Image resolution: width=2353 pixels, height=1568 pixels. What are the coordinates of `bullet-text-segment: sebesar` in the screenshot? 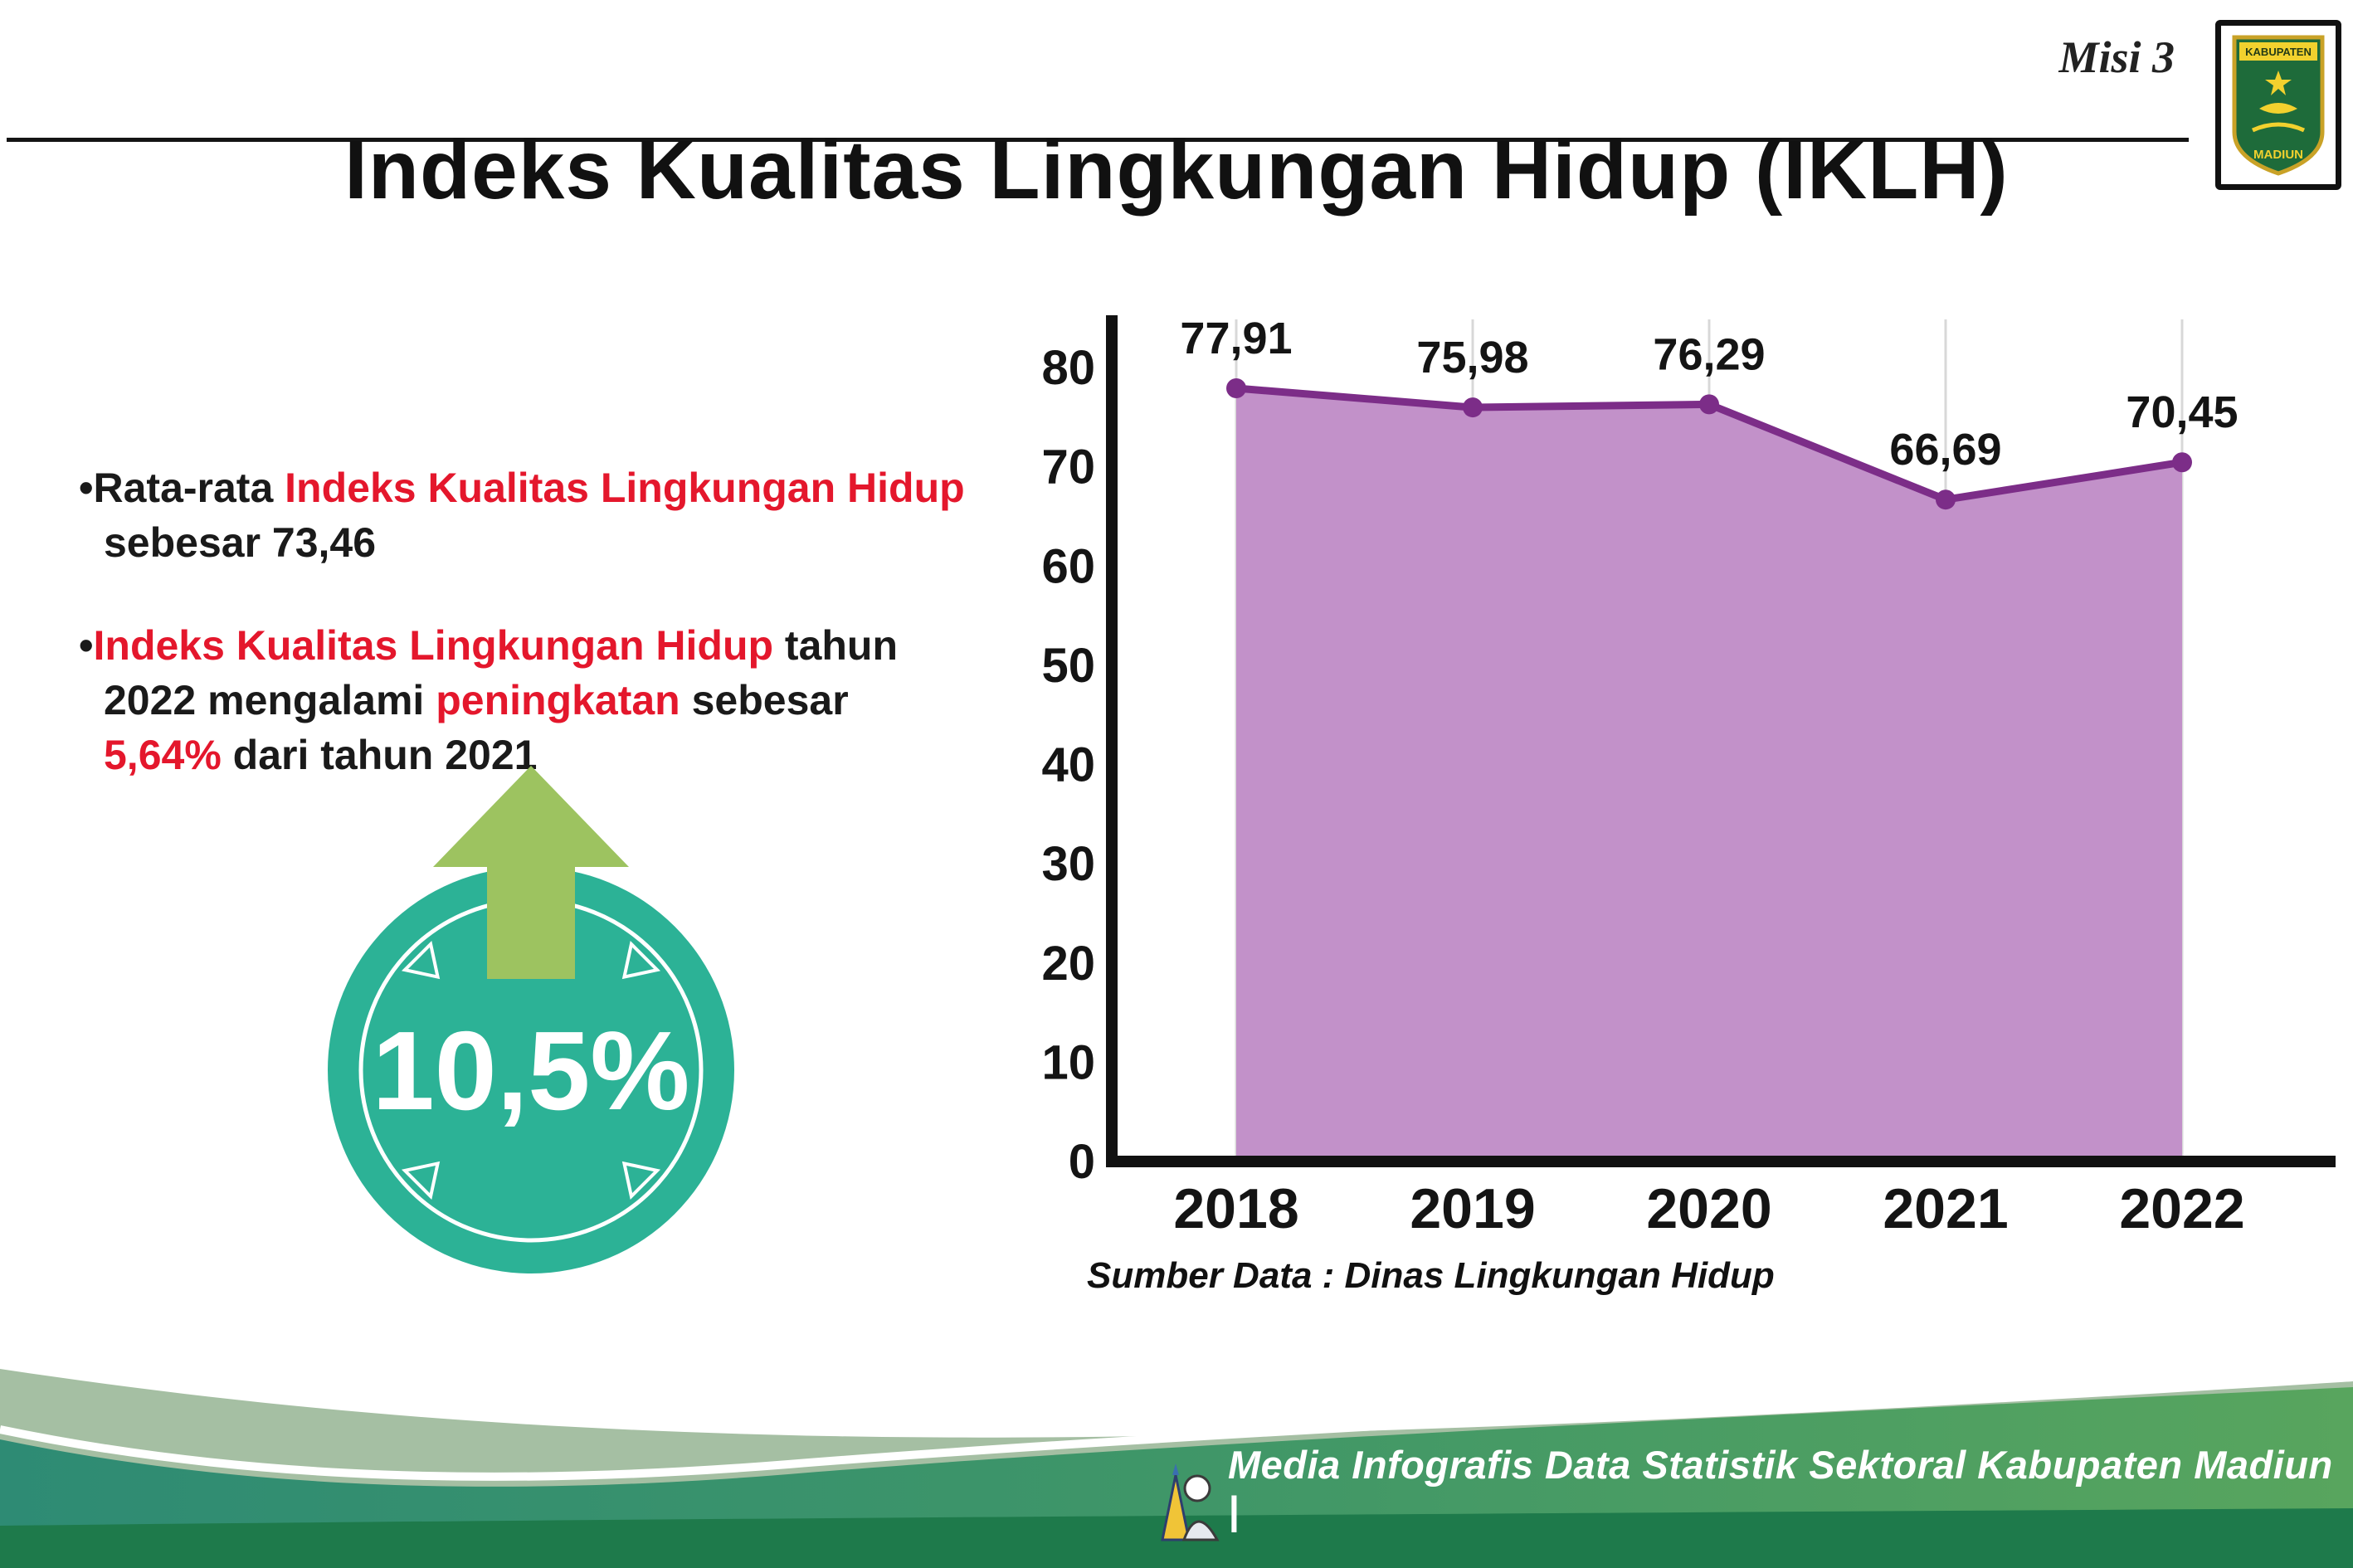 It's located at (764, 700).